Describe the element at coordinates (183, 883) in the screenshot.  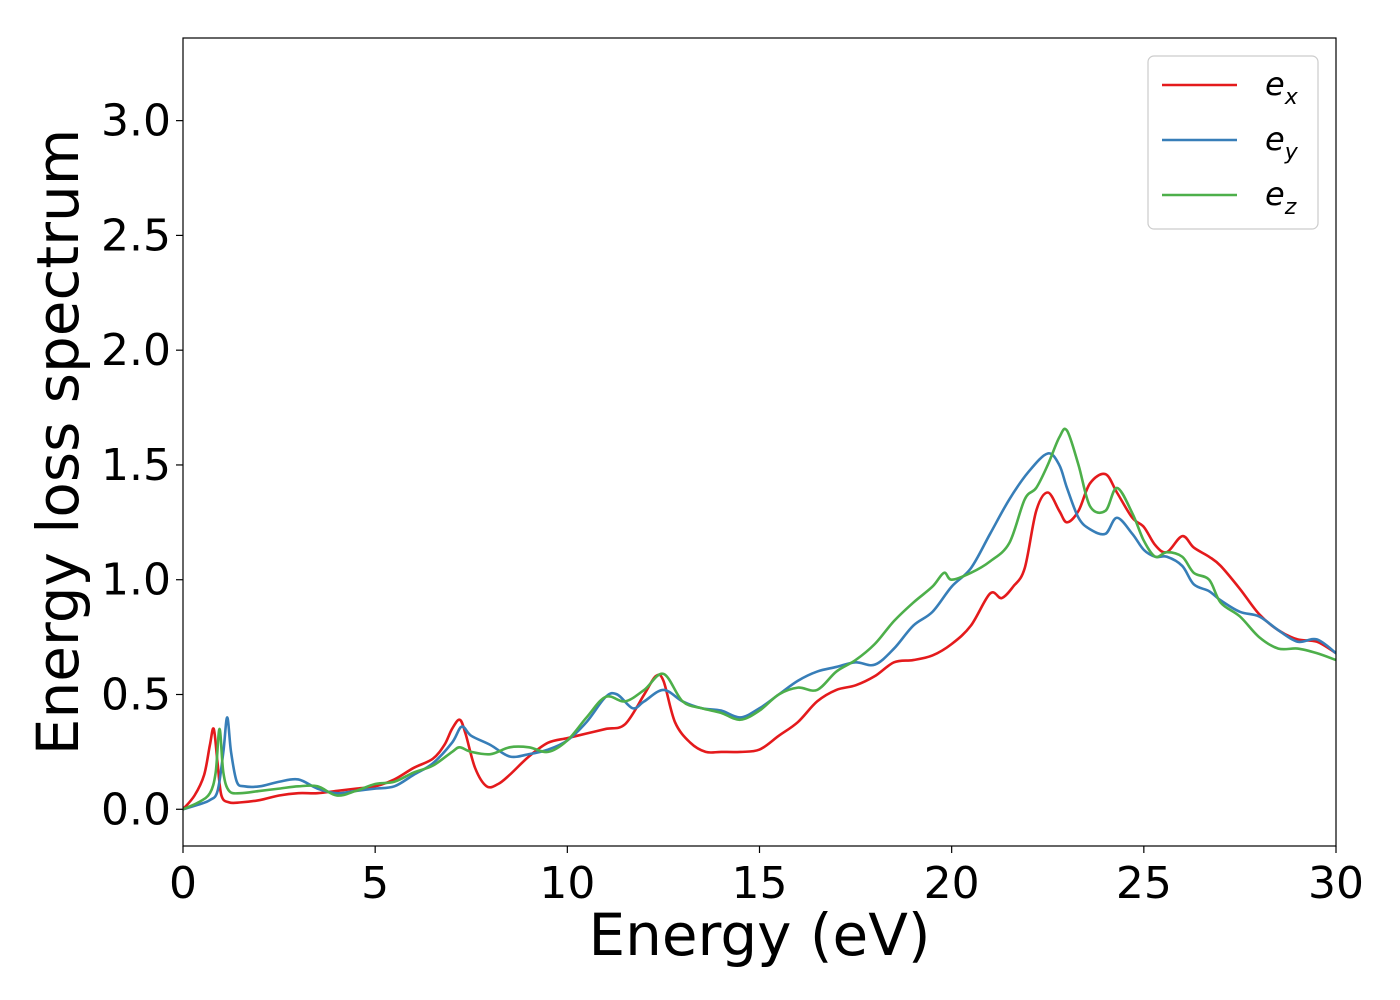
I see `x-tick-label: 0` at that location.